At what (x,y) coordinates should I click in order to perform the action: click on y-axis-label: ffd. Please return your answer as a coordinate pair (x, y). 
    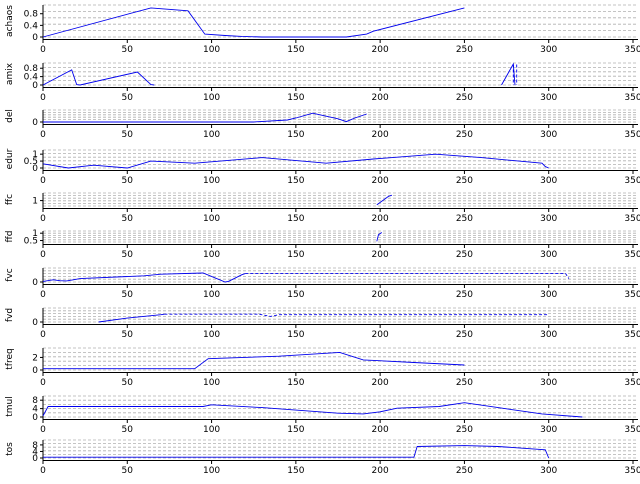
    Looking at the image, I should click on (10, 237).